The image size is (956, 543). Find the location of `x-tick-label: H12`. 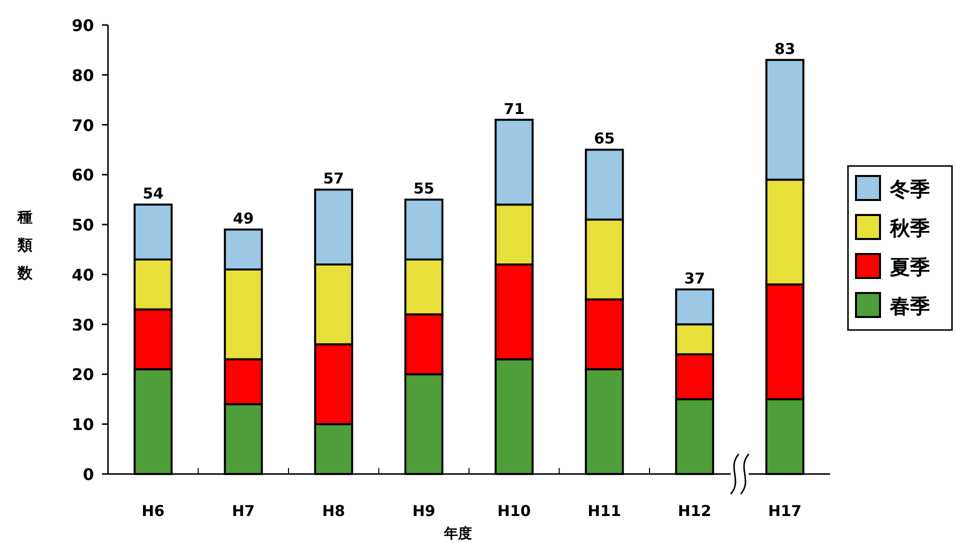

x-tick-label: H12 is located at coordinates (695, 511).